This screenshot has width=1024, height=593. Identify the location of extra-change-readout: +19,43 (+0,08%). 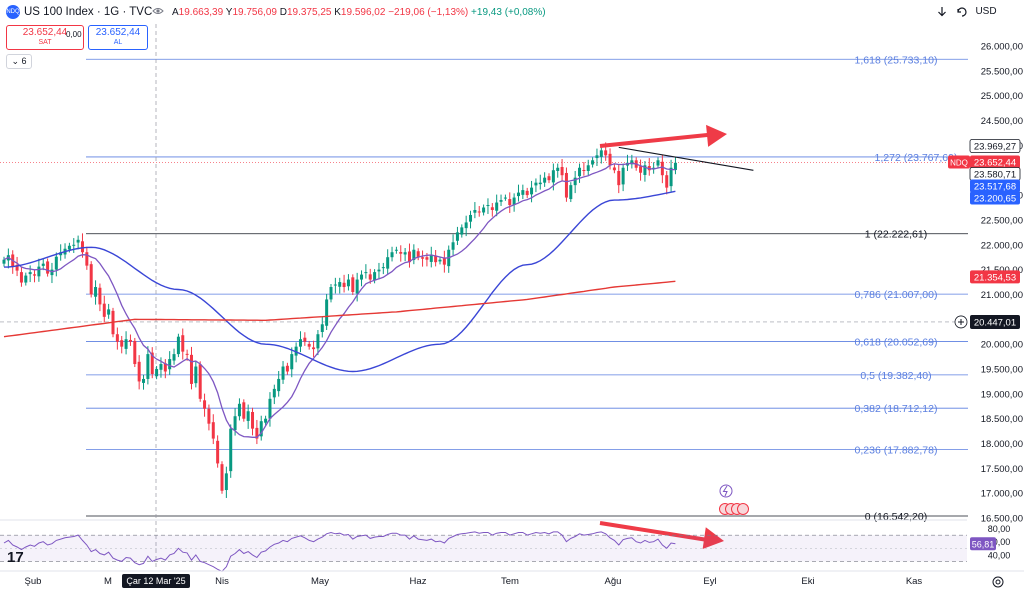
(508, 12).